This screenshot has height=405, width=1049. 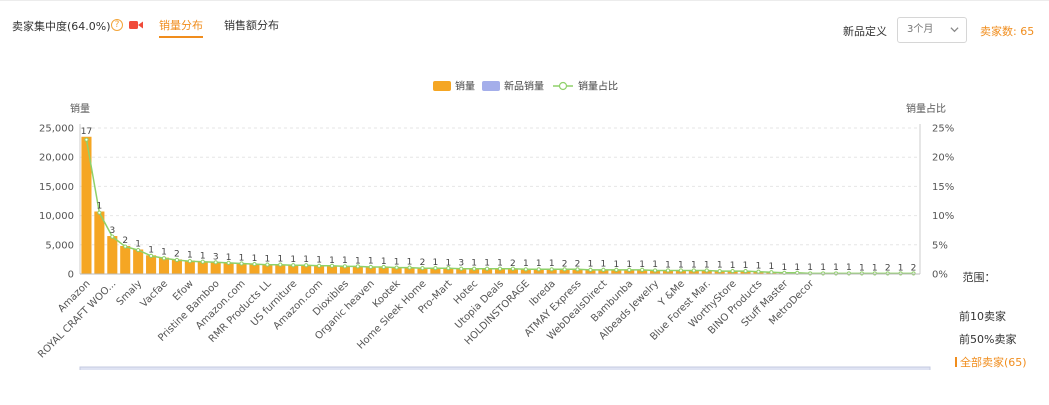 What do you see at coordinates (491, 86) in the screenshot?
I see `legend-swatch` at bounding box center [491, 86].